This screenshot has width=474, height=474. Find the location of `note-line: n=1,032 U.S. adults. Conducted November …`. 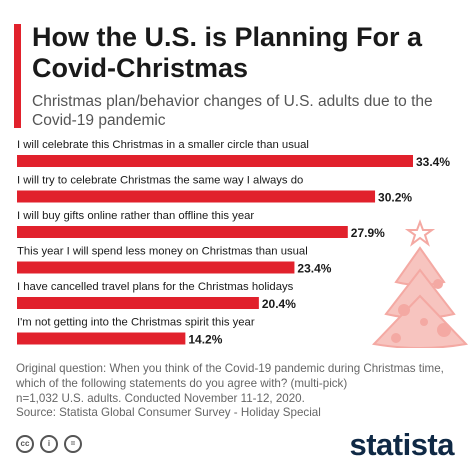

note-line: n=1,032 U.S. adults. Conducted November … is located at coordinates (160, 398).